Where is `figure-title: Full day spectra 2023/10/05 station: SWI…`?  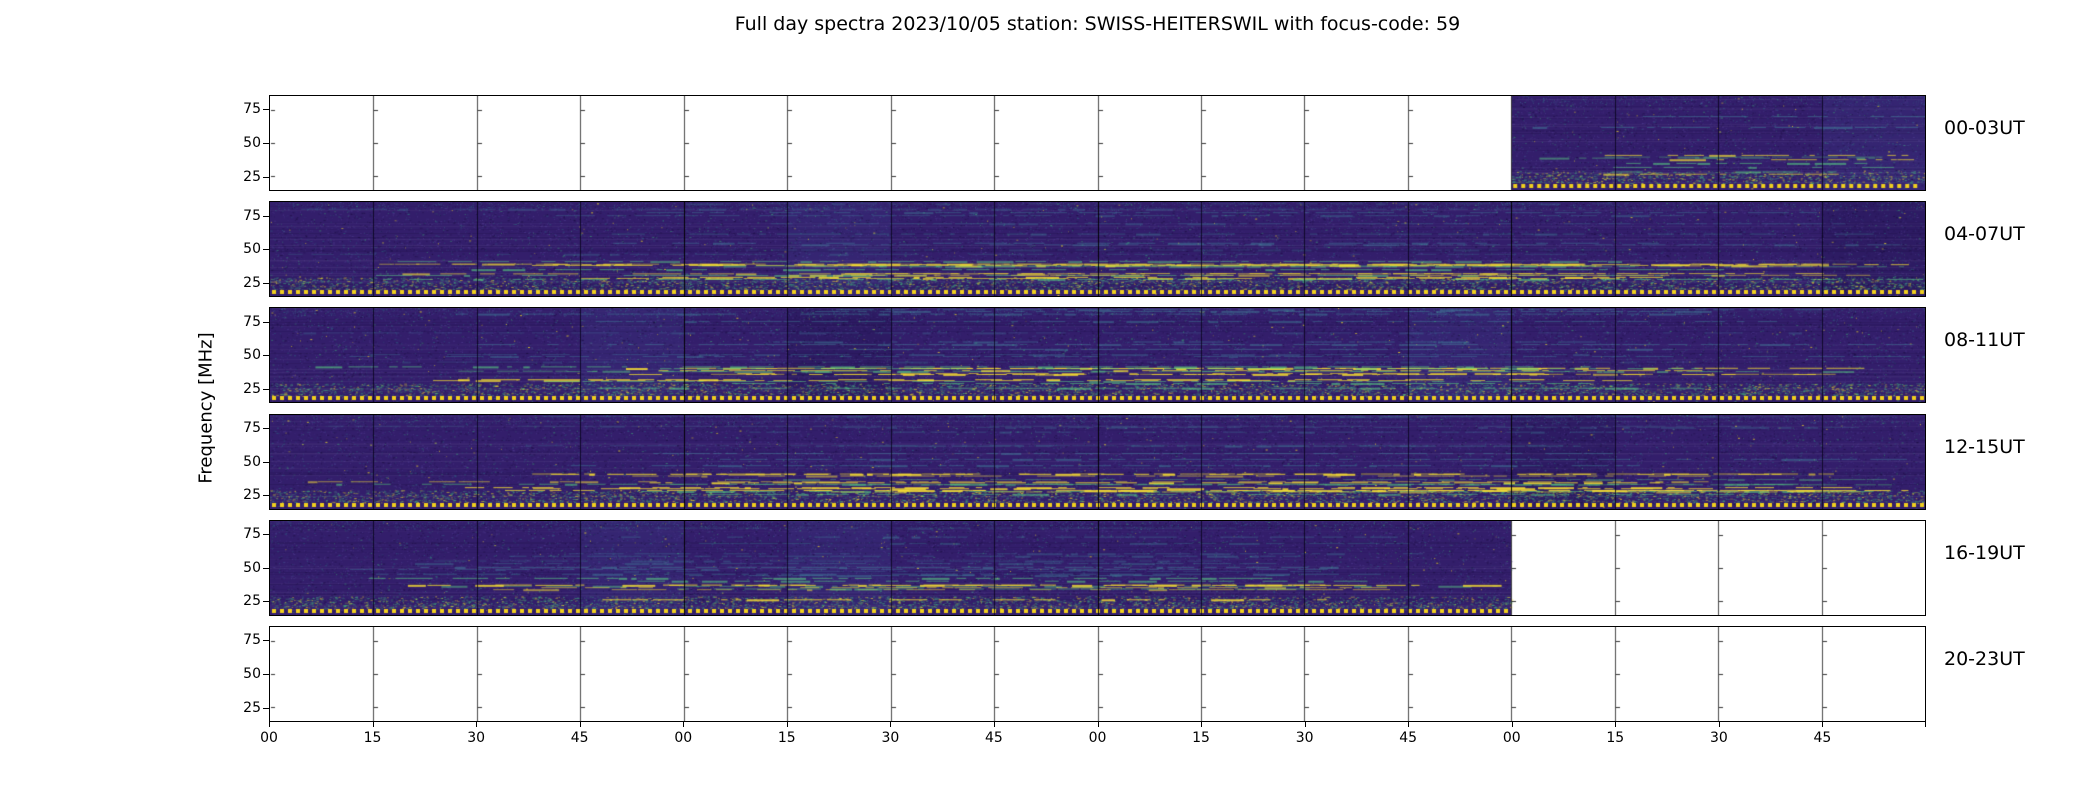 figure-title: Full day spectra 2023/10/05 station: SWI… is located at coordinates (1097, 24).